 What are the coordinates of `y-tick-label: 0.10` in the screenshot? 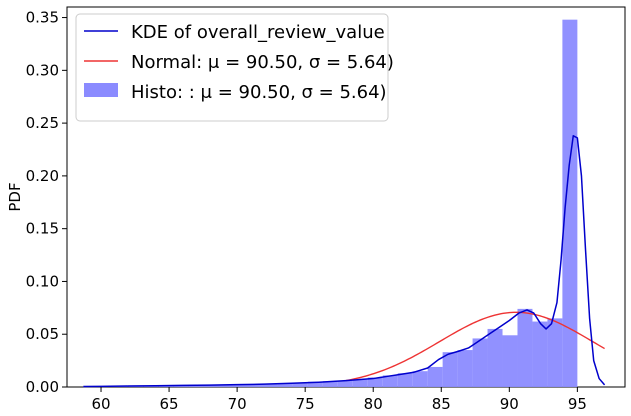 It's located at (42, 281).